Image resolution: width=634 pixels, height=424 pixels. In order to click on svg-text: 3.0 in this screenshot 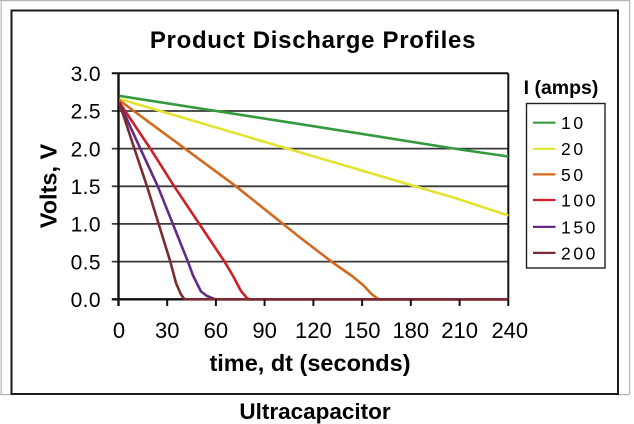, I will do `click(86, 74)`.